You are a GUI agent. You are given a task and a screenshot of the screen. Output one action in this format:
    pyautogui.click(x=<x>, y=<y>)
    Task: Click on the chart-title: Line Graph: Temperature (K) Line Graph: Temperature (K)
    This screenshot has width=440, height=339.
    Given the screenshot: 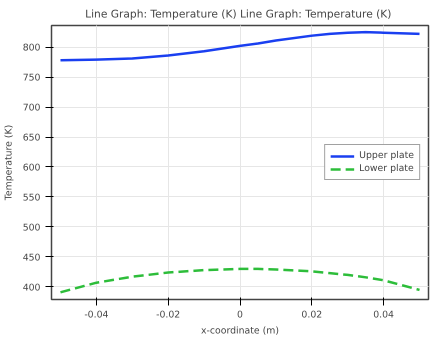 What is the action you would take?
    pyautogui.click(x=238, y=14)
    